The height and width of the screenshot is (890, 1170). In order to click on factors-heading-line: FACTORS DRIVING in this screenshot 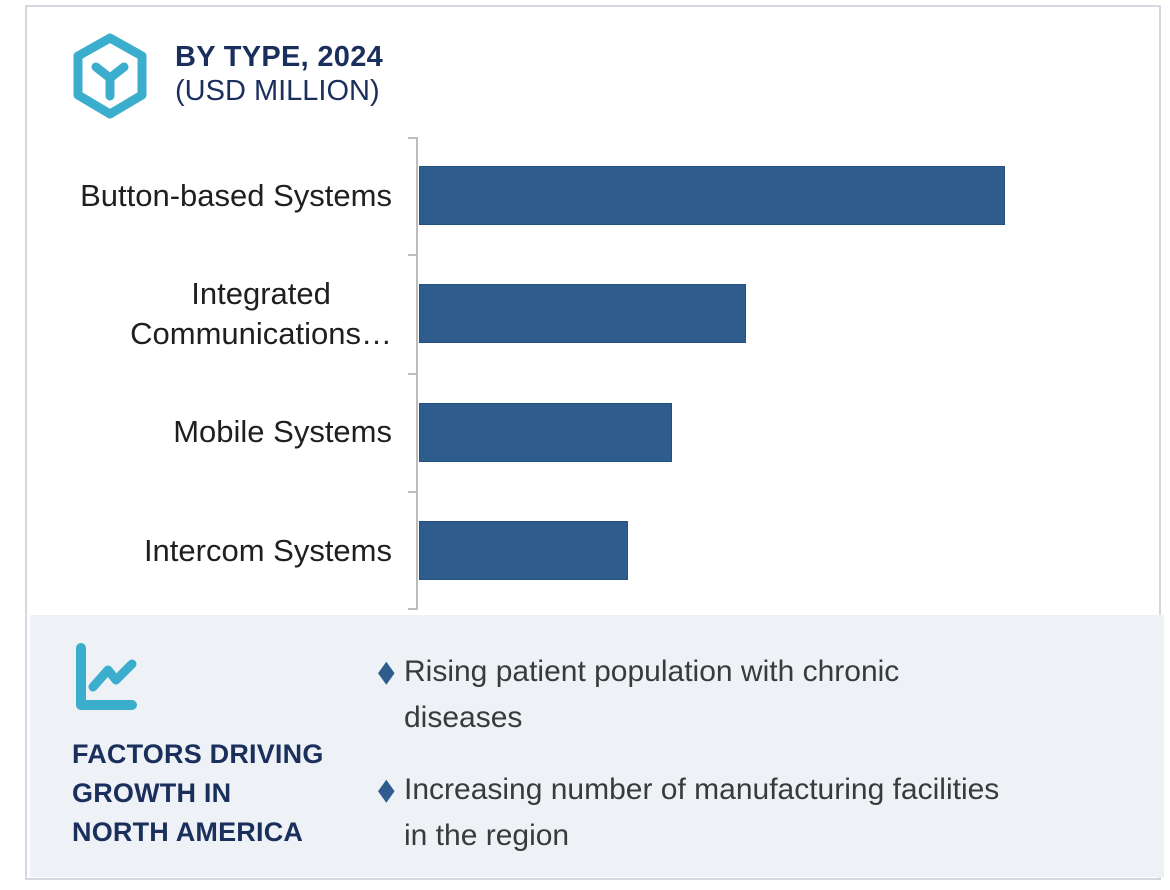, I will do `click(198, 754)`.